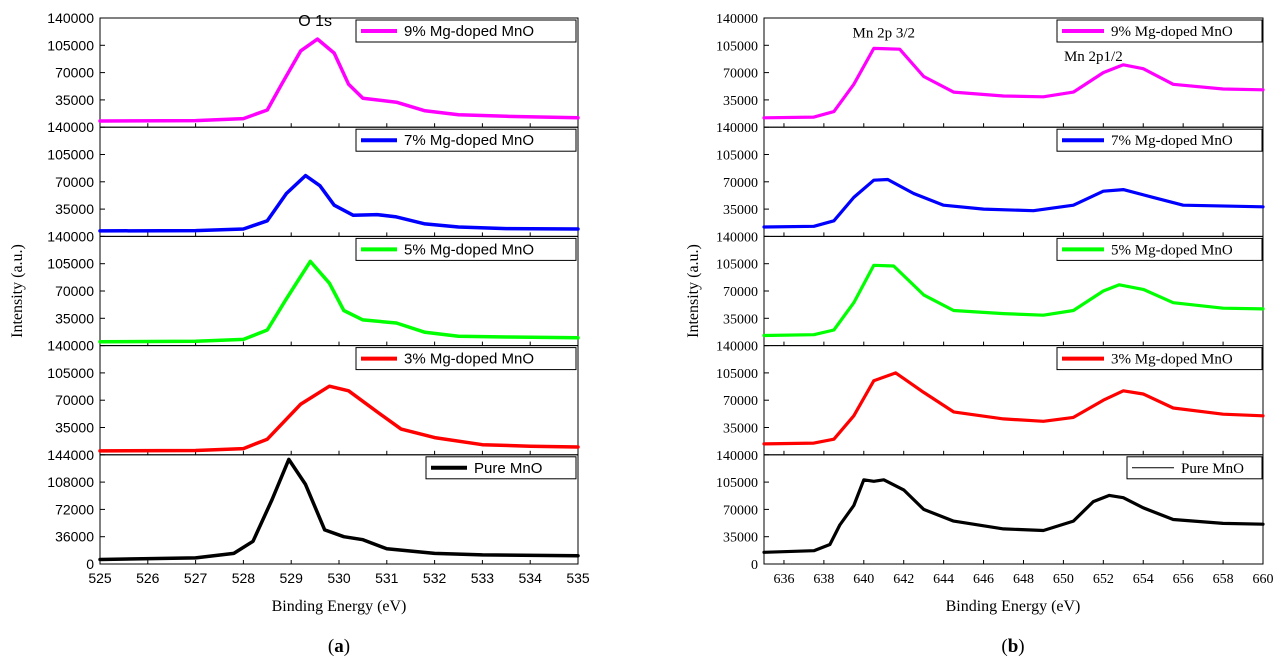 This screenshot has width=1287, height=668. Describe the element at coordinates (244, 578) in the screenshot. I see `x-tick-label: 528` at that location.